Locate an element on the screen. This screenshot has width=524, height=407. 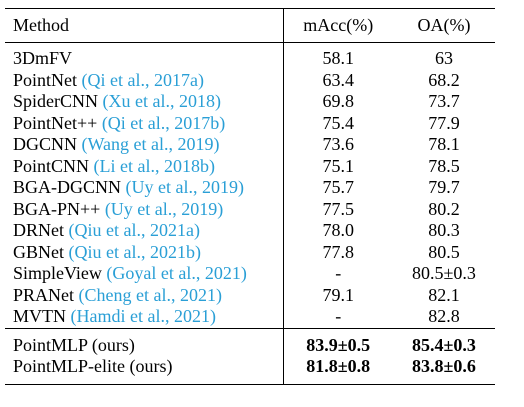
oa-cell: 80.5±0.3 is located at coordinates (444, 273).